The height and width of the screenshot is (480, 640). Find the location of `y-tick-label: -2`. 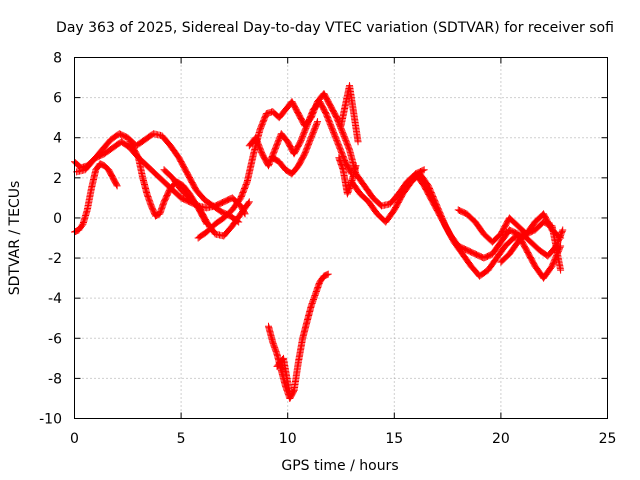

y-tick-label: -2 is located at coordinates (55, 259).